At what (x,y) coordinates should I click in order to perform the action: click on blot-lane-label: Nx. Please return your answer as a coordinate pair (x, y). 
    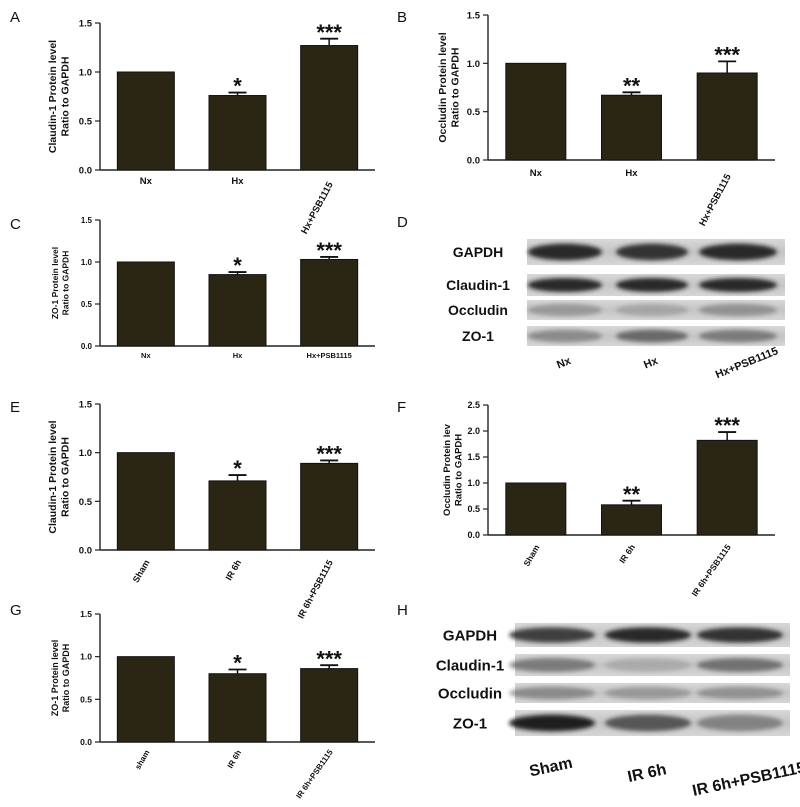
    Looking at the image, I should click on (564, 363).